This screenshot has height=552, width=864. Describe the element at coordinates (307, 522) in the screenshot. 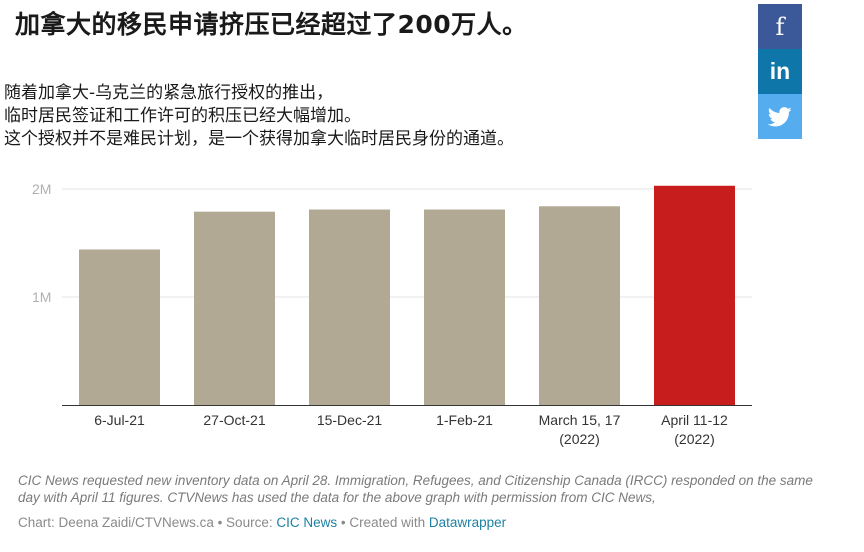

I see `source-link: CIC News` at that location.